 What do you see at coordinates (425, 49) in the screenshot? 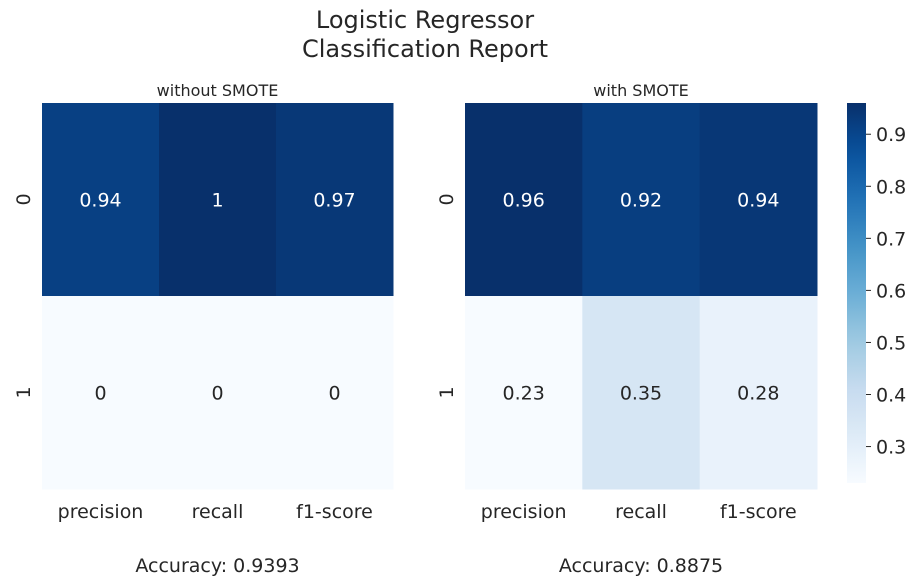
I see `chart-title-line-2: Classification Report` at bounding box center [425, 49].